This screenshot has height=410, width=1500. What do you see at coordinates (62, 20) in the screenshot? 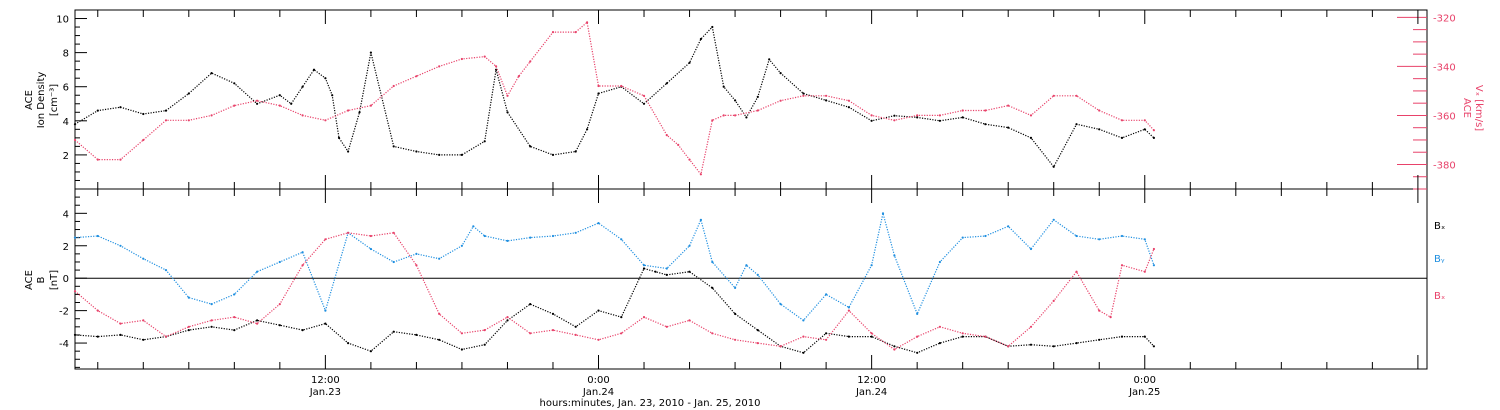
I see `density-tick-label: 10` at bounding box center [62, 20].